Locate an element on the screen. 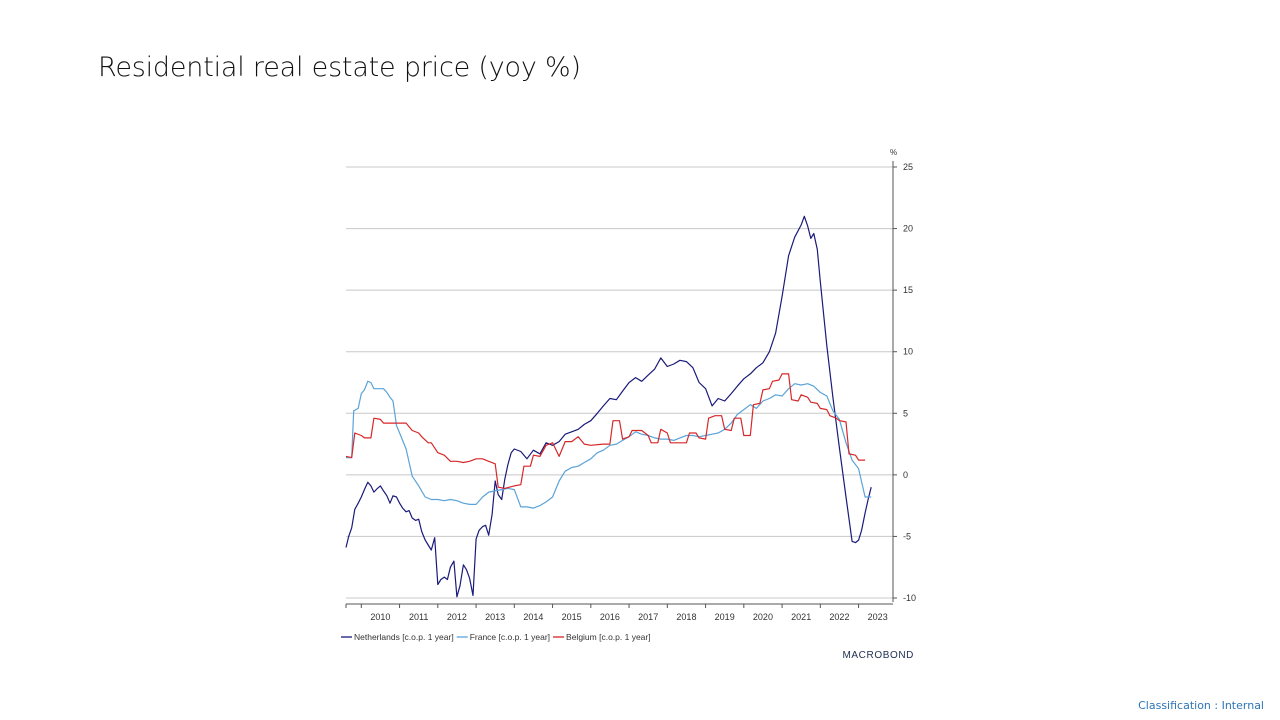  legend-label: Belgium [c.o.p. 1 year] is located at coordinates (608, 637).